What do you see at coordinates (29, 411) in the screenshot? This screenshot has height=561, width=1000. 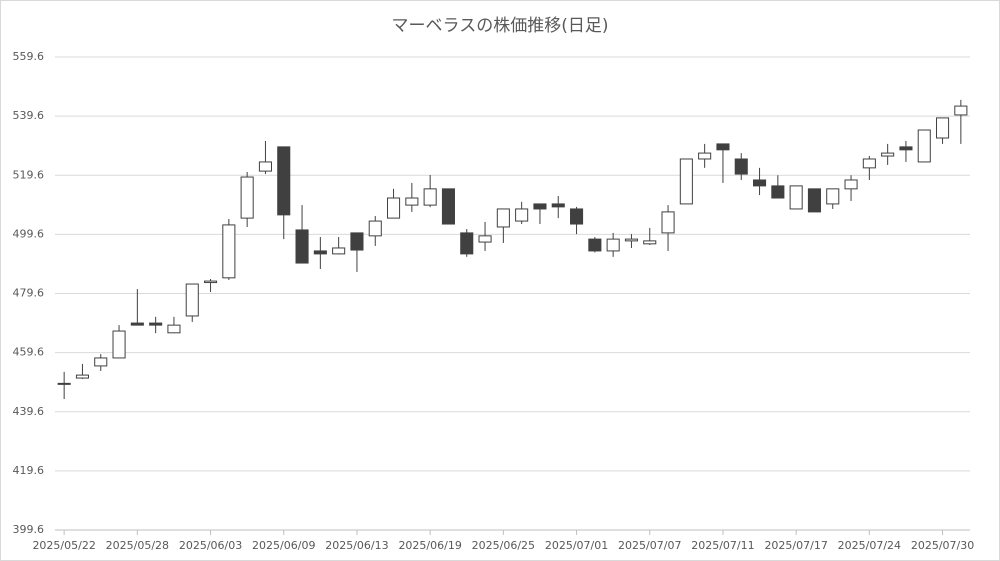 I see `y-tick-label: 439.6` at bounding box center [29, 411].